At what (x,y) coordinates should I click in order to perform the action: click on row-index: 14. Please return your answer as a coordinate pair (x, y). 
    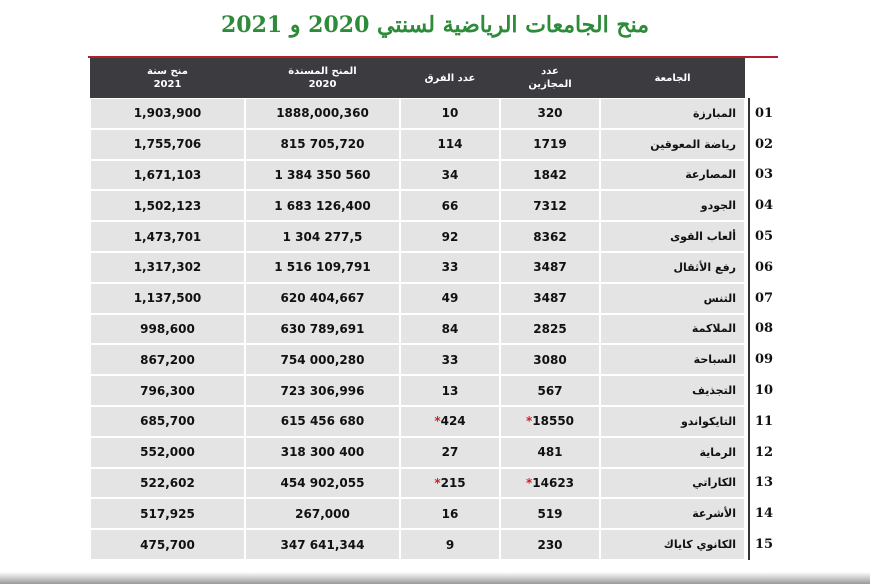
    Looking at the image, I should click on (763, 514).